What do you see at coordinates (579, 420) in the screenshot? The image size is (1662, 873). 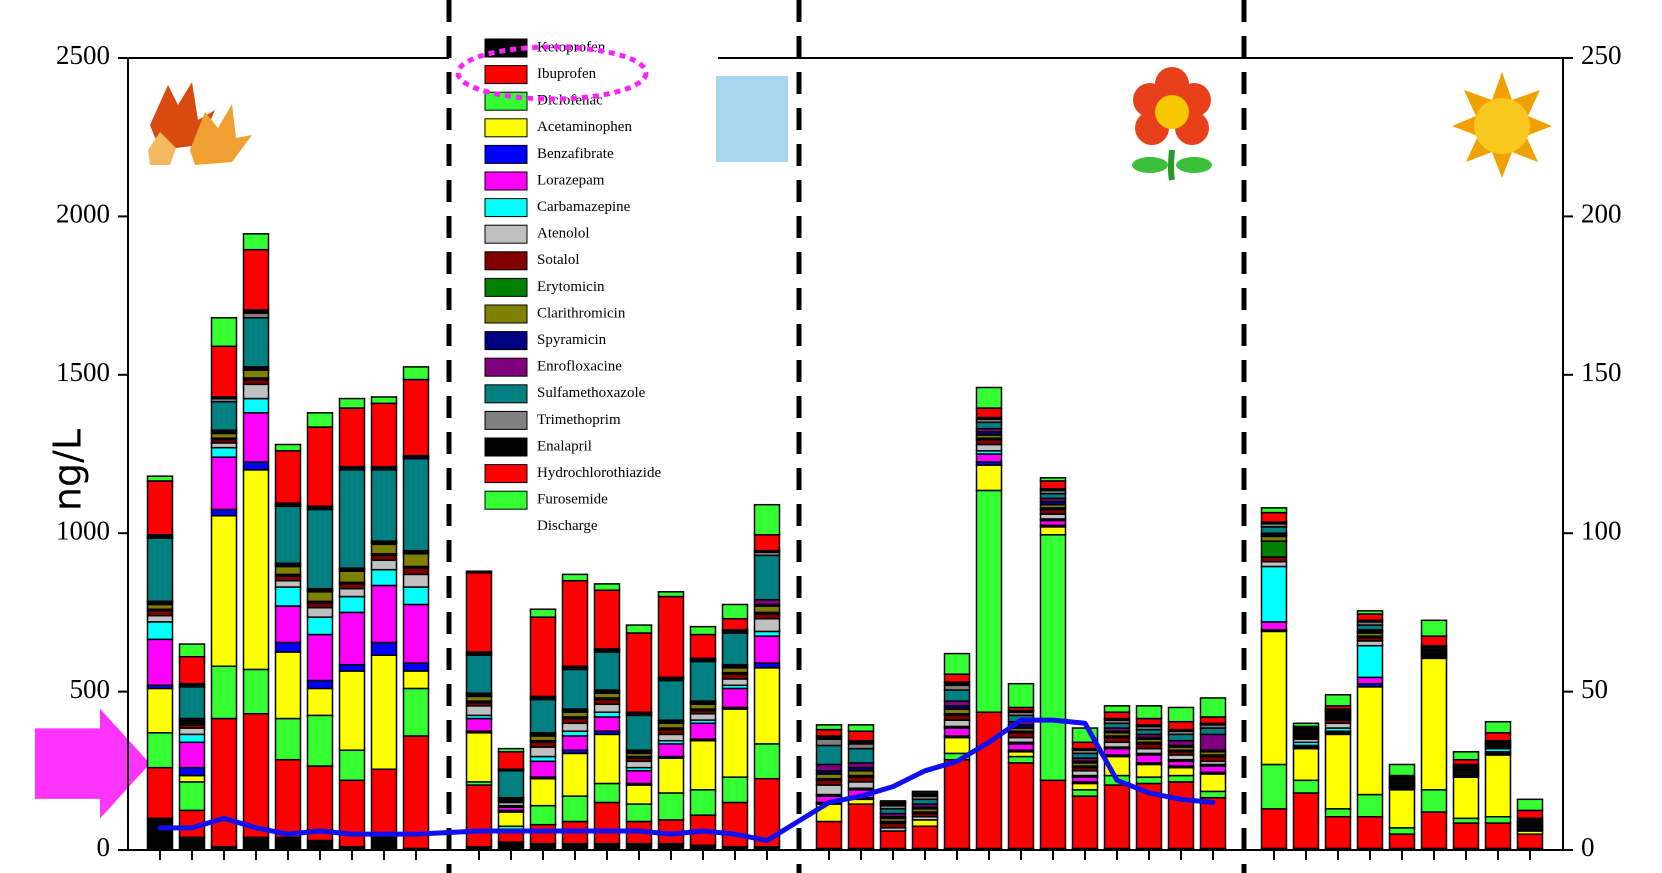 I see `legend-label: Trimethoprim` at bounding box center [579, 420].